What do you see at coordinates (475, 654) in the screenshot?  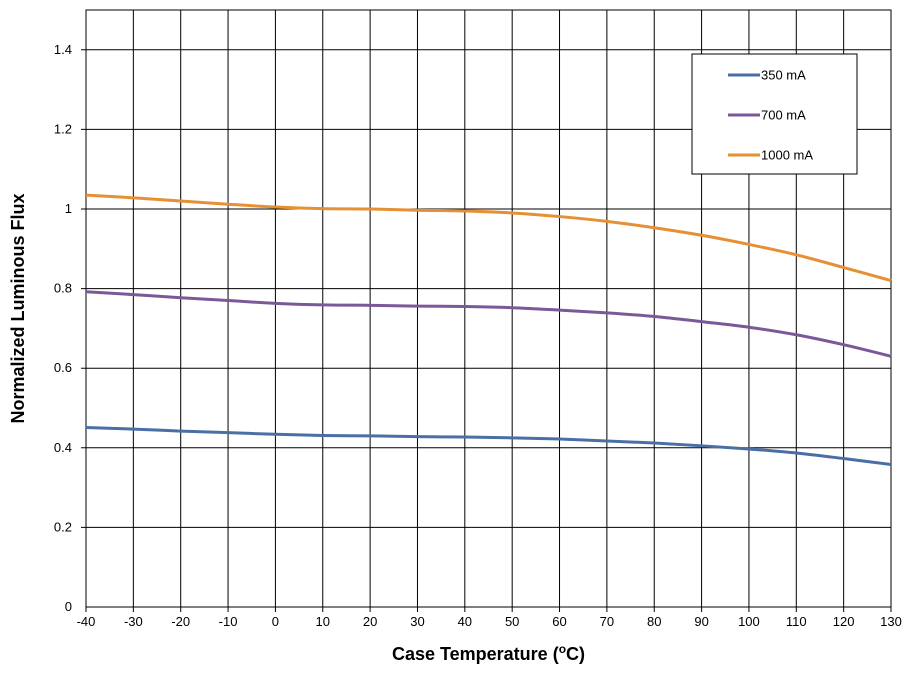 I see `x-axis-title-main: Case Temperature (` at bounding box center [475, 654].